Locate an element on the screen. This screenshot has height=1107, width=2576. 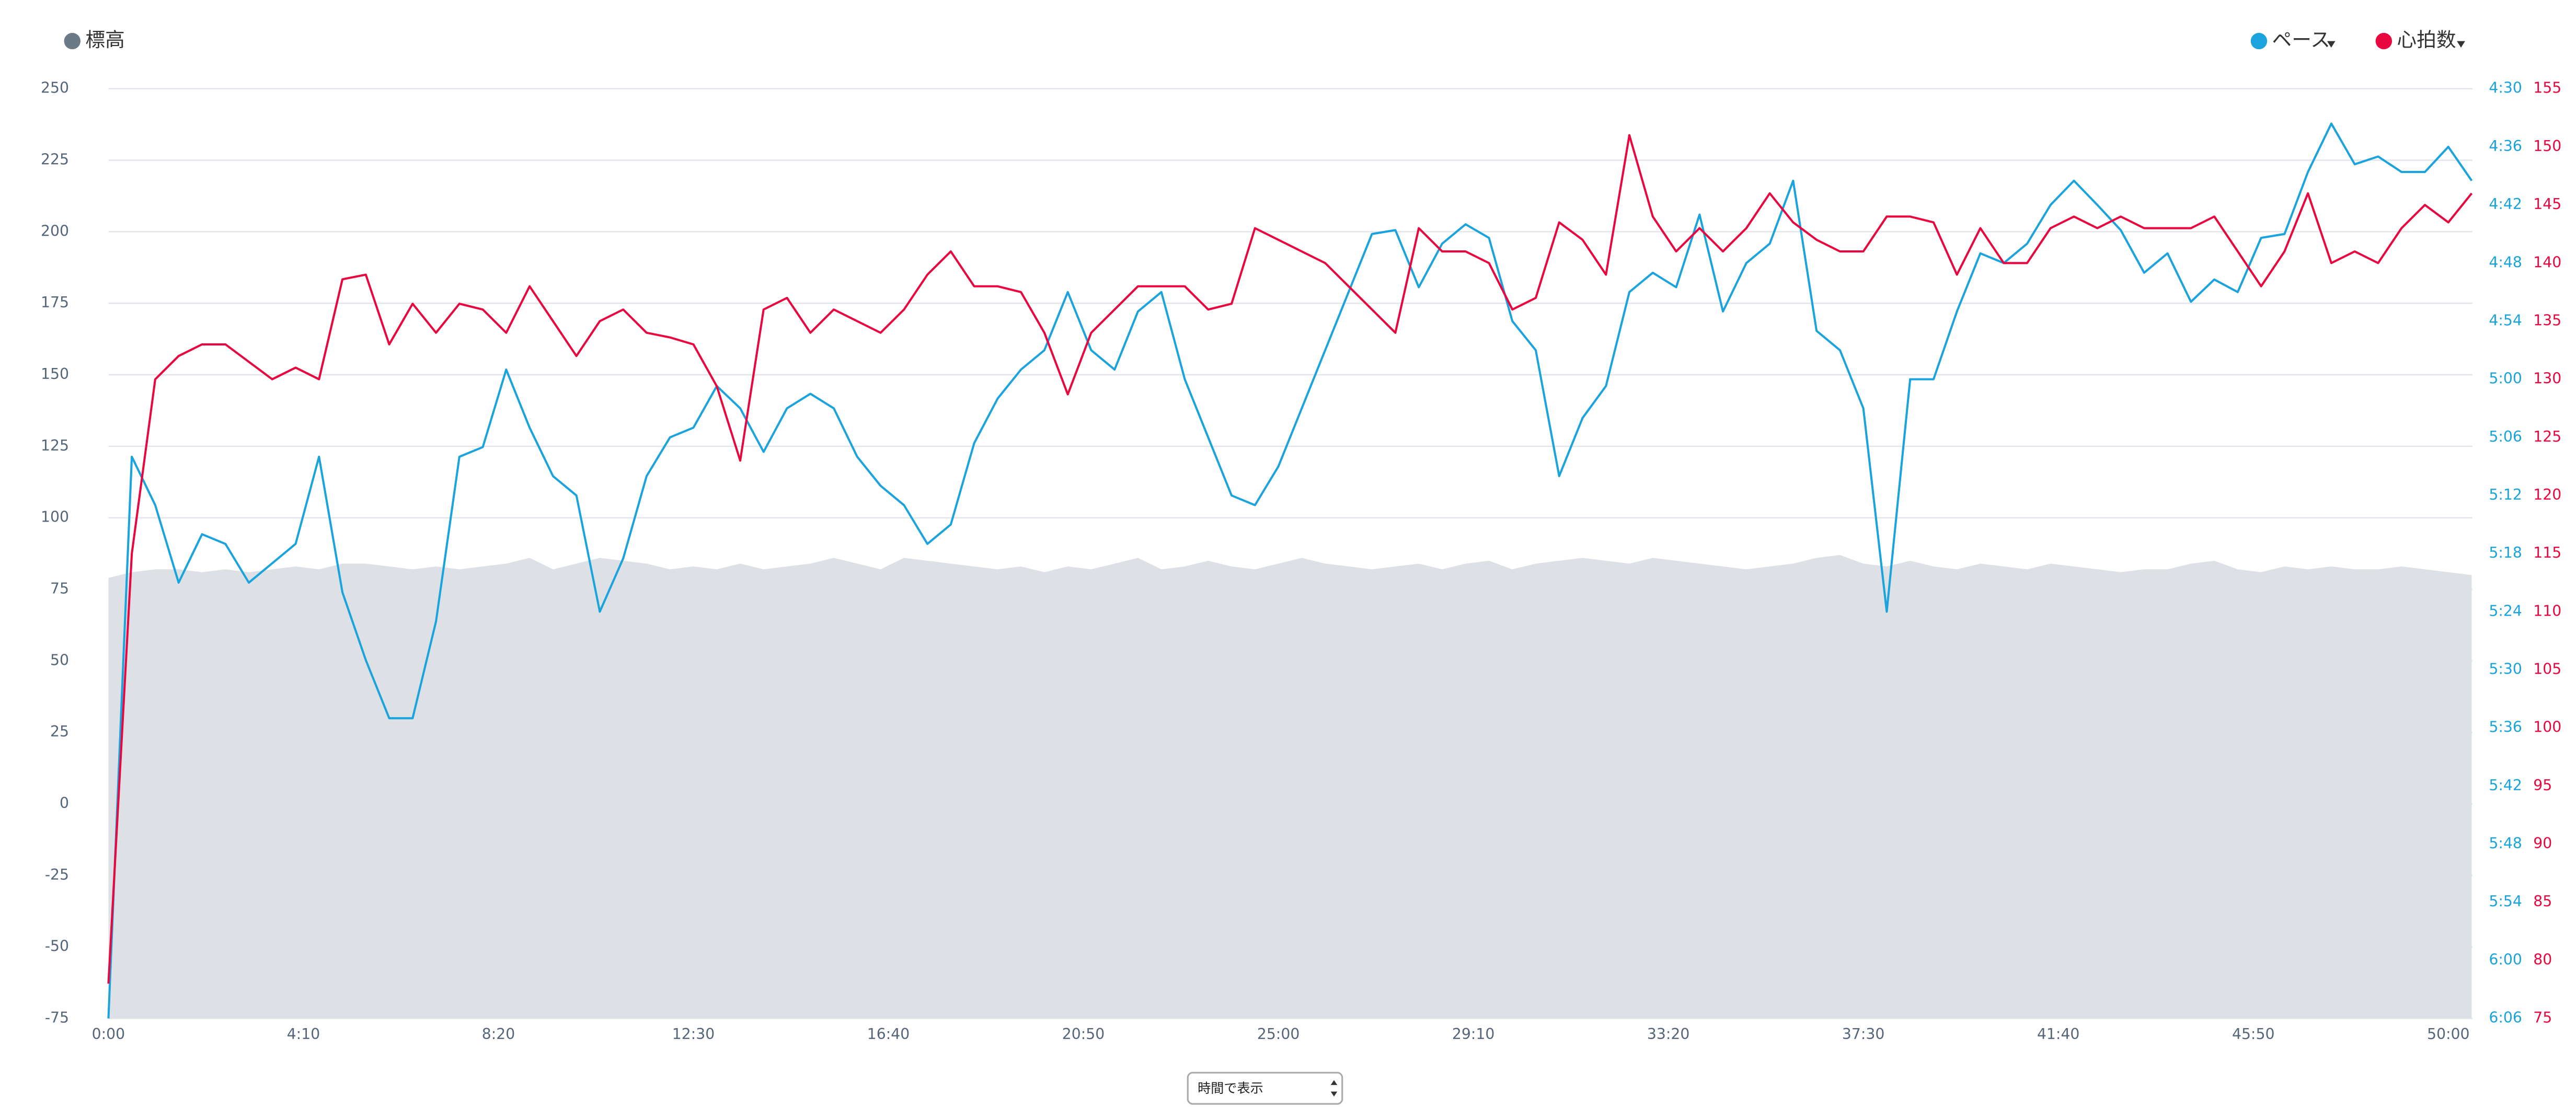
x-tick-label: 8:20 is located at coordinates (498, 1034).